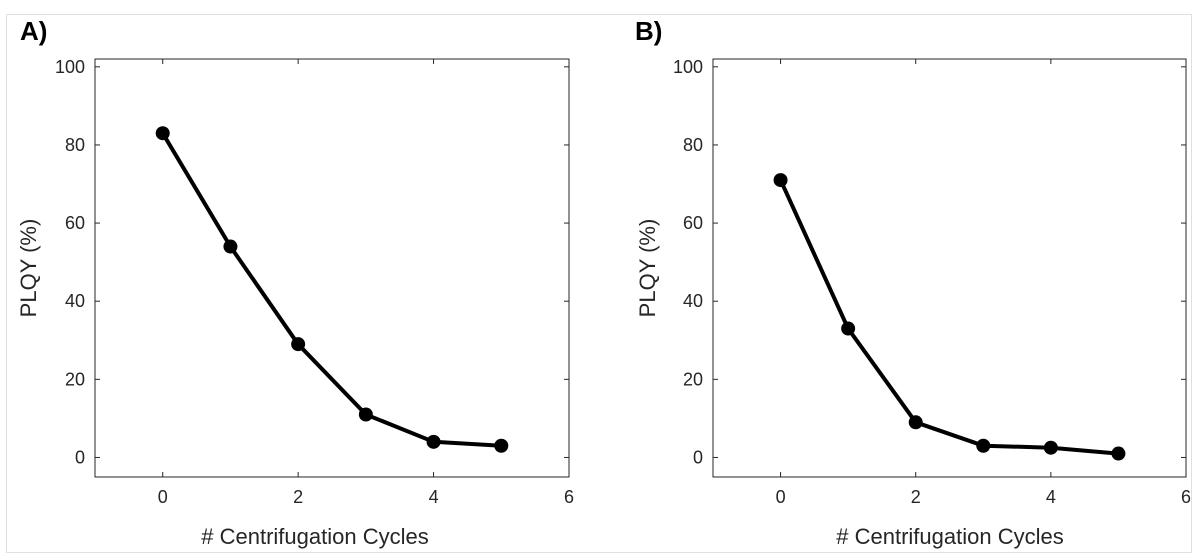 The image size is (1198, 553). What do you see at coordinates (569, 497) in the screenshot?
I see `panel-a-x-tick-label: 6` at bounding box center [569, 497].